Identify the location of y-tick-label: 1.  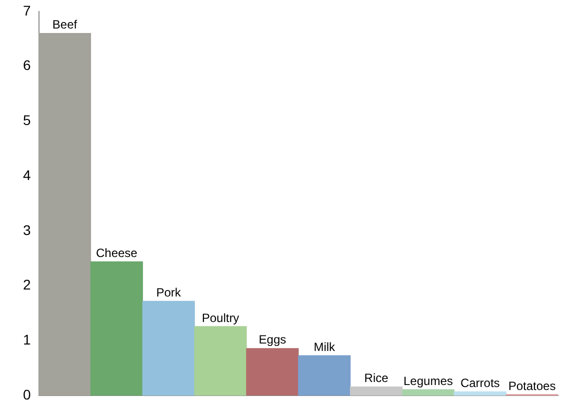
(26, 340).